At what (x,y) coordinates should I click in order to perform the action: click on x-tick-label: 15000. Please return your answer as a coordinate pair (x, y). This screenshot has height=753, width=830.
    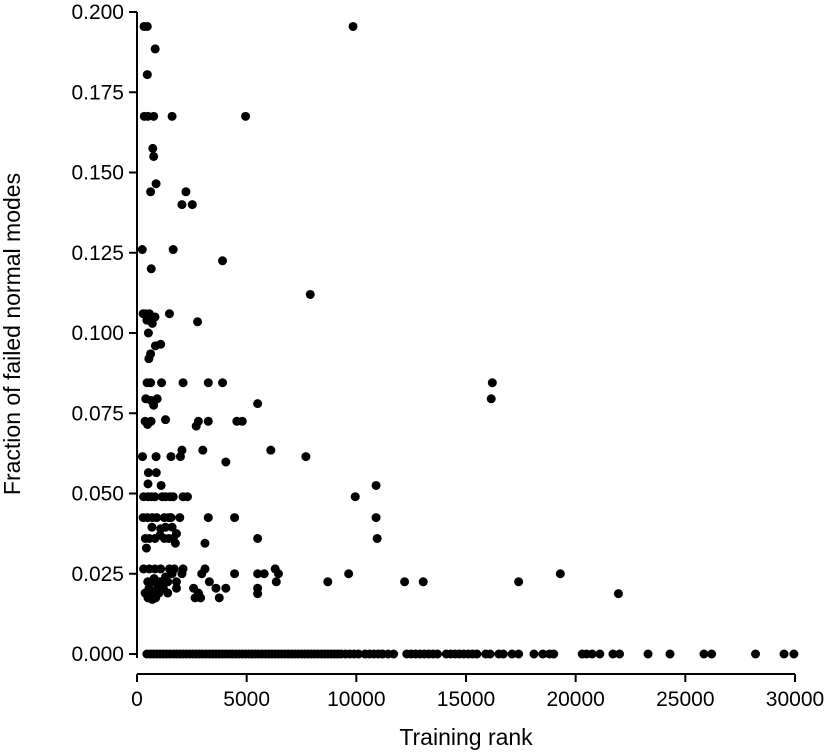
    Looking at the image, I should click on (466, 699).